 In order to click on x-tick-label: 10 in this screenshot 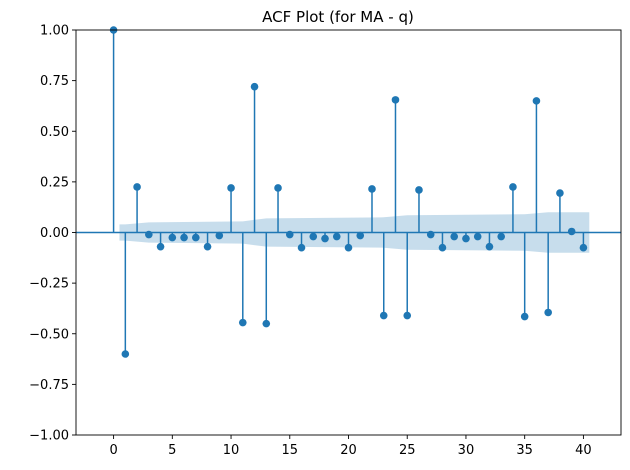, I will do `click(231, 450)`.